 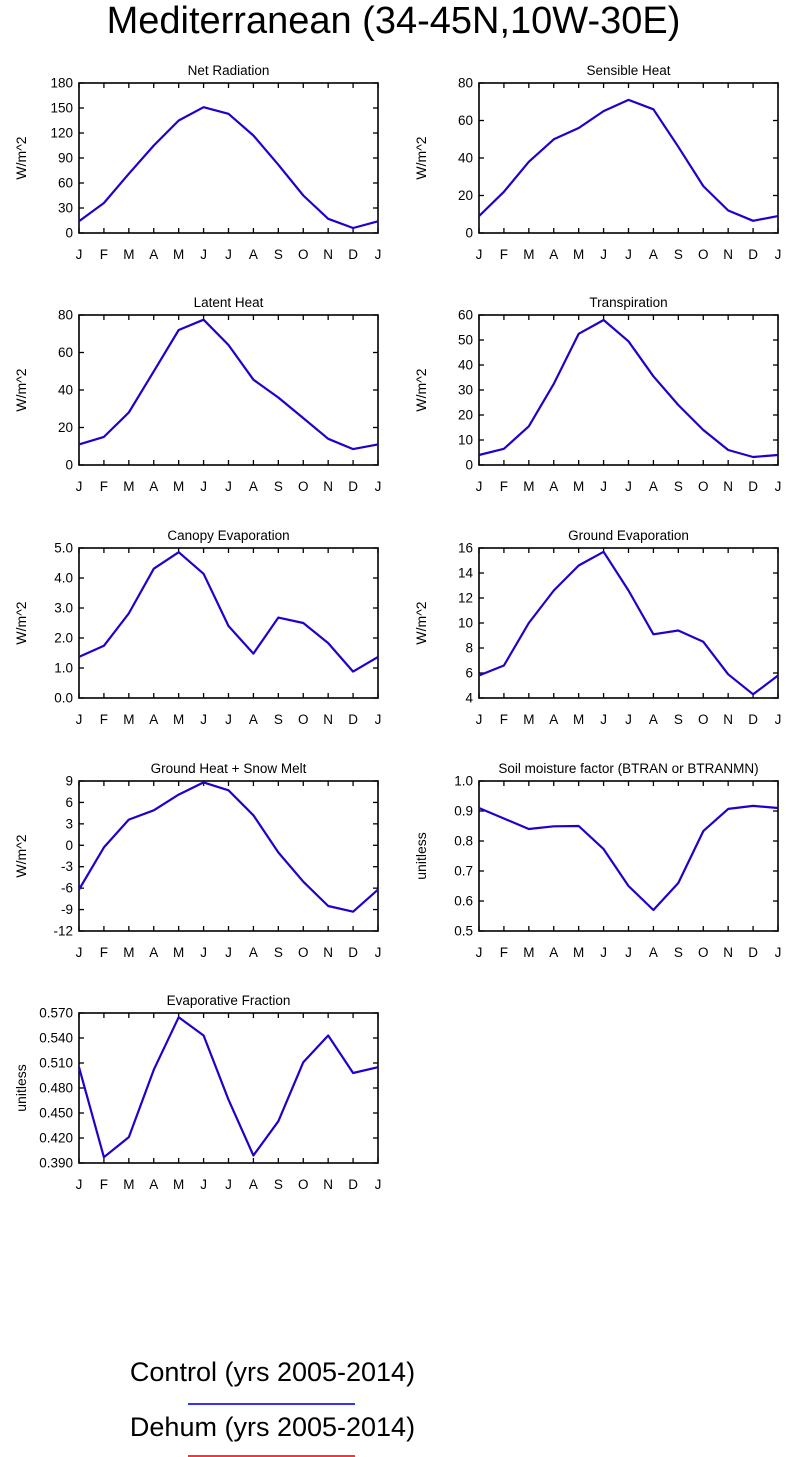 I want to click on y-tick-label: 8, so click(x=469, y=648).